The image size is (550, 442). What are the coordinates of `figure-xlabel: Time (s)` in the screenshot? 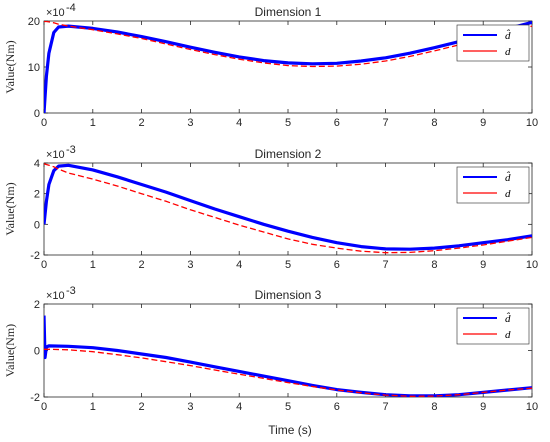 It's located at (290, 430).